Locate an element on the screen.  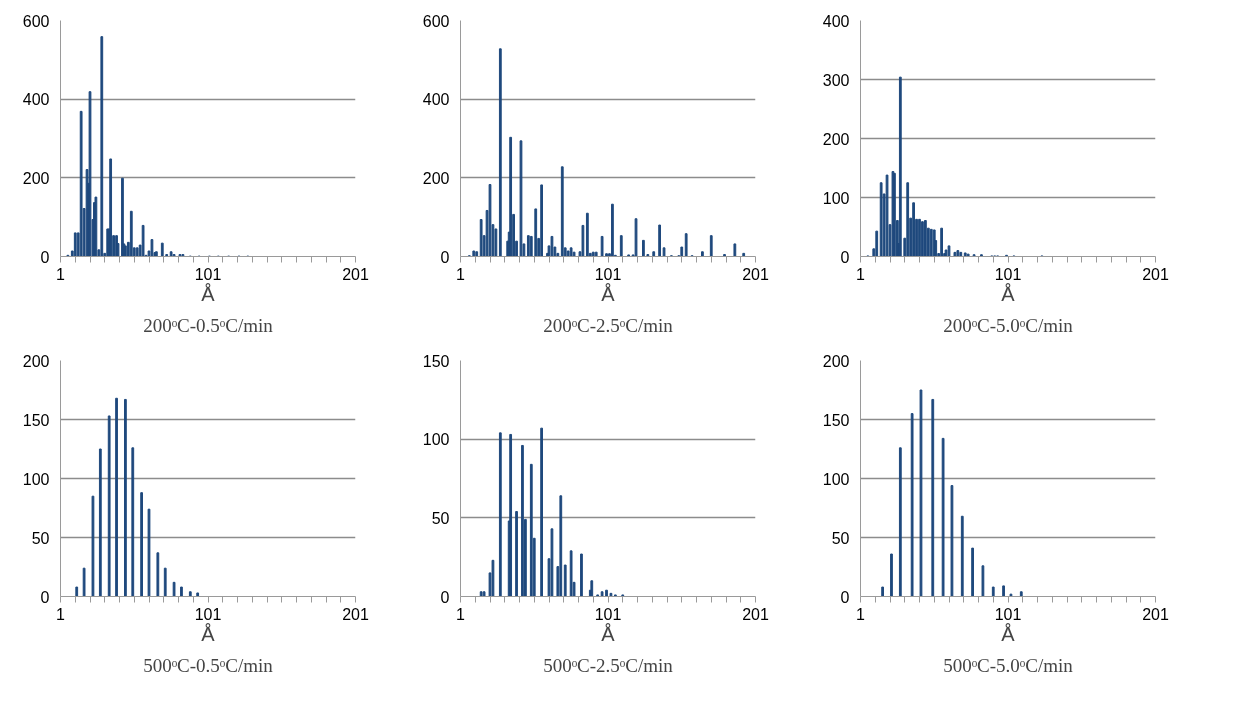
y-tick-label: 300 is located at coordinates (836, 80).